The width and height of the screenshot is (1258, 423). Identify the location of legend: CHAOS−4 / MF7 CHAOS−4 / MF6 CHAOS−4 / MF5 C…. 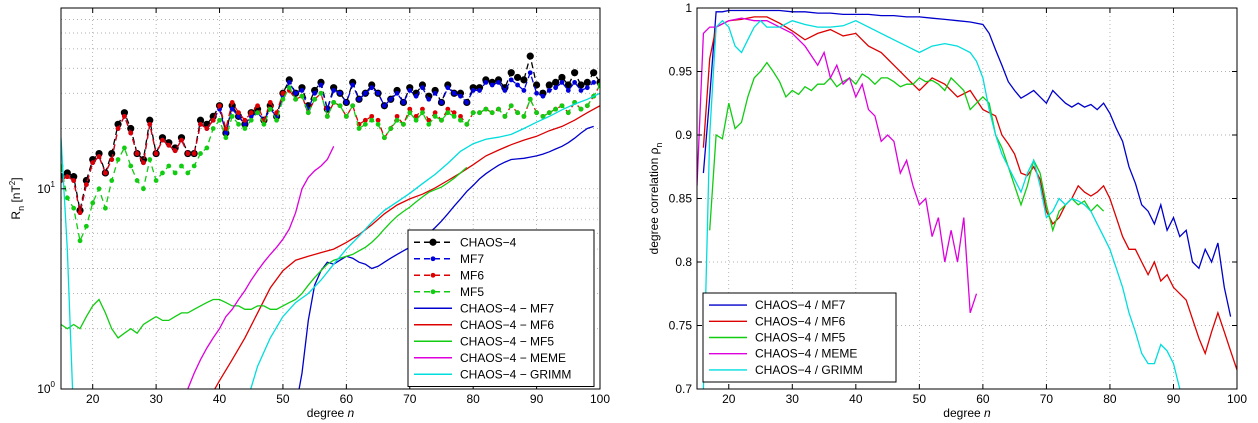
(799, 337).